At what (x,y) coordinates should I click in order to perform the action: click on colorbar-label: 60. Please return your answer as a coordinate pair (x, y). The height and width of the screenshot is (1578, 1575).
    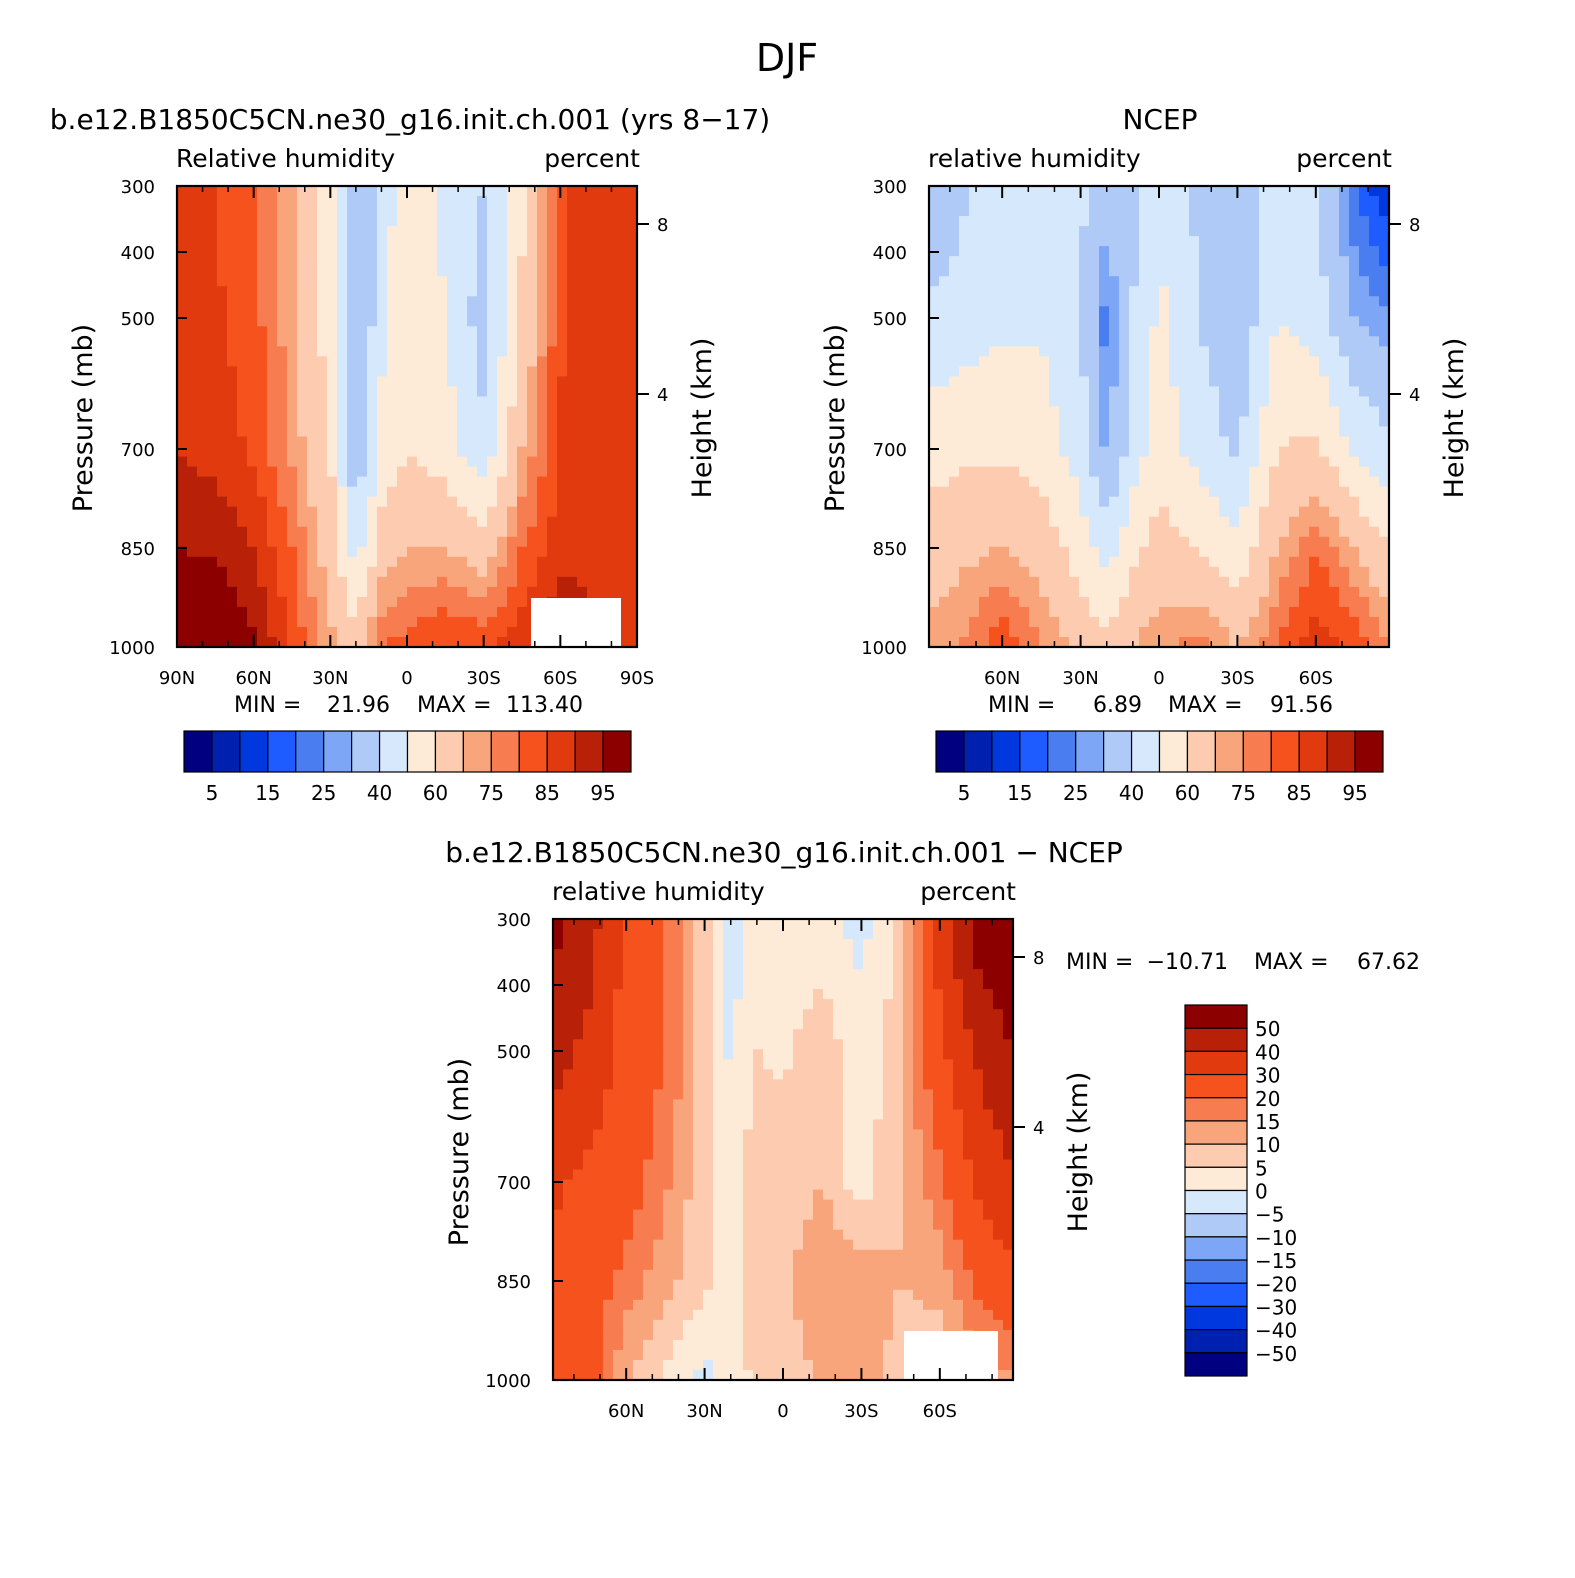
    Looking at the image, I should click on (1187, 793).